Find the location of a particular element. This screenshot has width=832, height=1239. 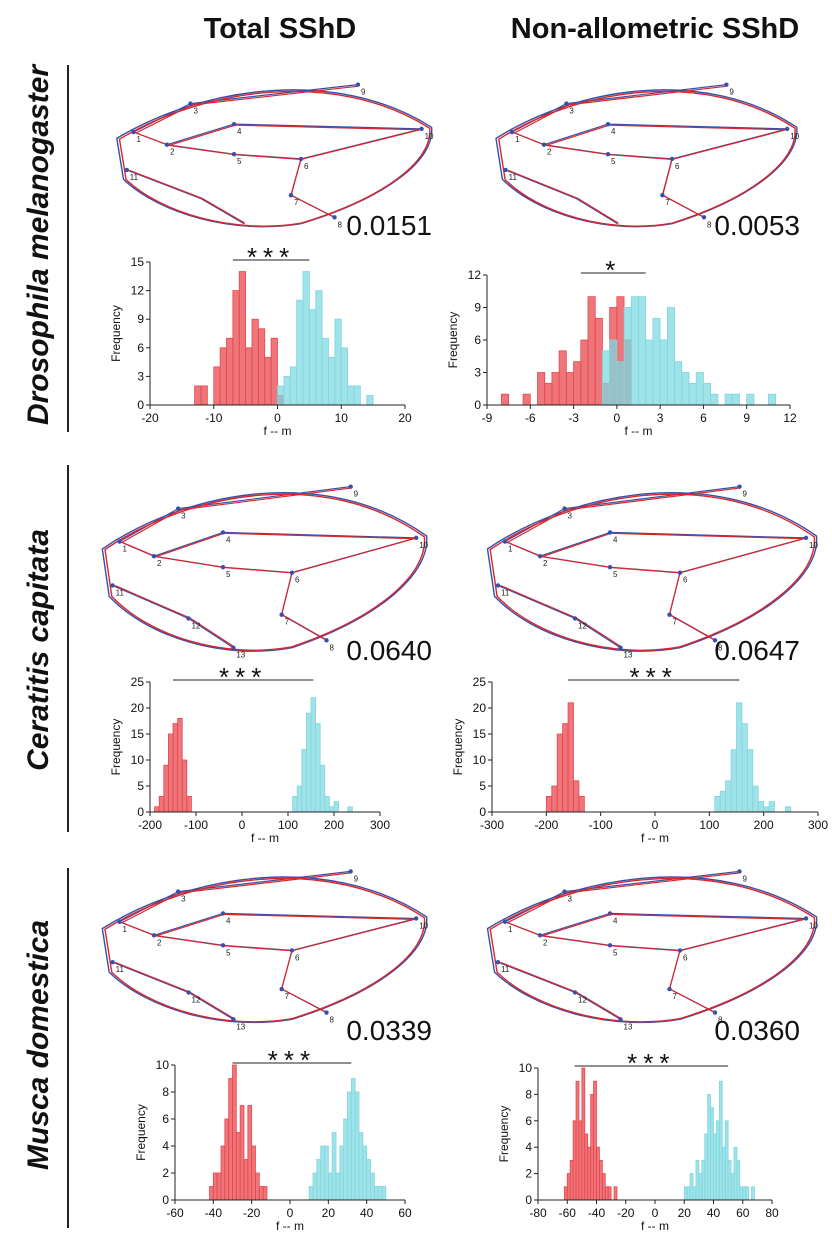

landmark-label: 9 is located at coordinates (731, 92).